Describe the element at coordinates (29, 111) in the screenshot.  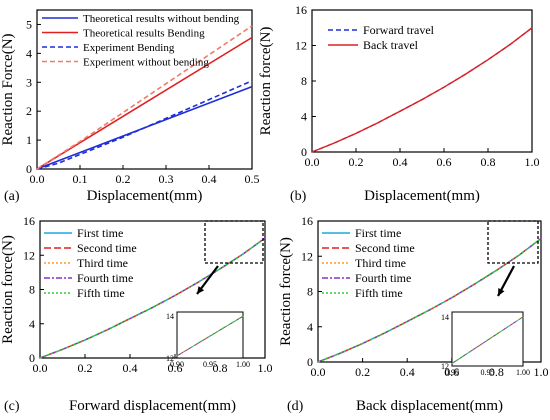
I see `y-tick-label: 2` at that location.